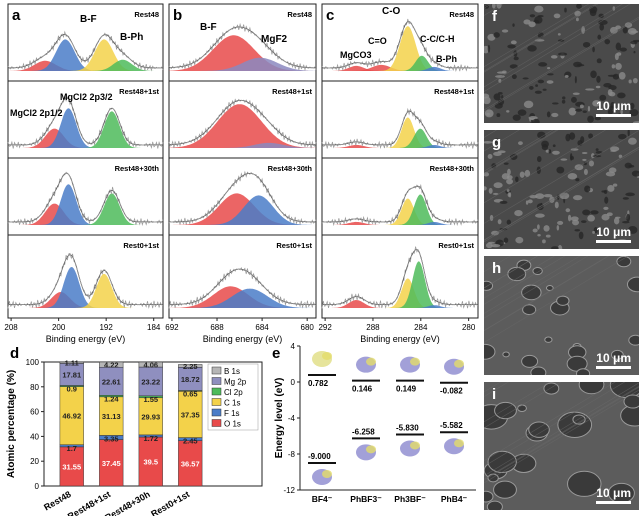  What do you see at coordinates (494, 16) in the screenshot?
I see `panel-letter-f: f` at bounding box center [494, 16].